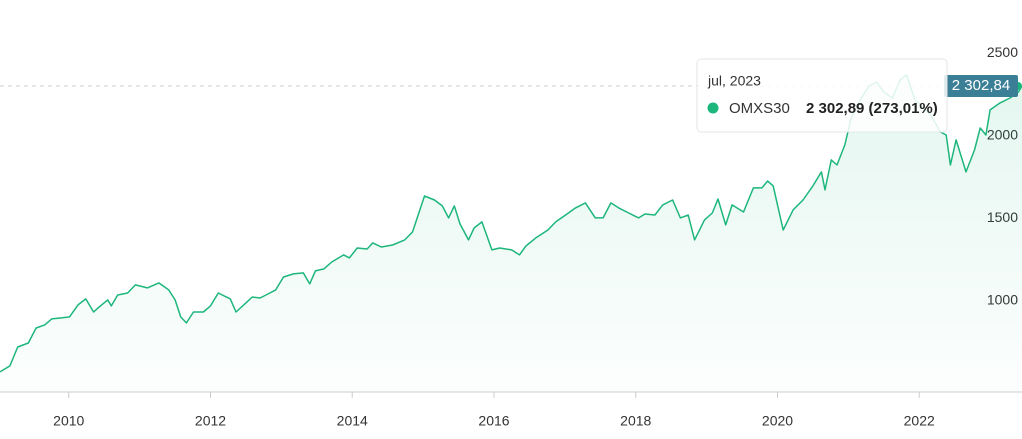  I want to click on price-label: 2 302,84, so click(981, 85).